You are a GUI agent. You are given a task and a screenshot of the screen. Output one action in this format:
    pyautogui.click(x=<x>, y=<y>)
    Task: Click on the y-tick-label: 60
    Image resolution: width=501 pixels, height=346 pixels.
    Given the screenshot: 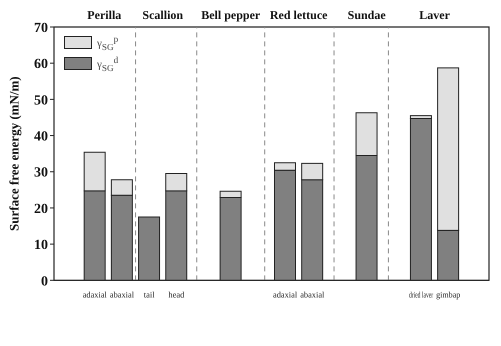 What is the action you would take?
    pyautogui.click(x=41, y=64)
    